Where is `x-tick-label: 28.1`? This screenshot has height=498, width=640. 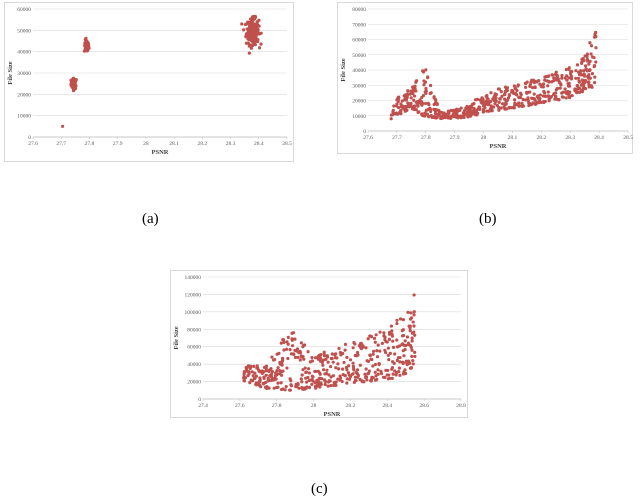
x-tick-label: 28.1 is located at coordinates (513, 138).